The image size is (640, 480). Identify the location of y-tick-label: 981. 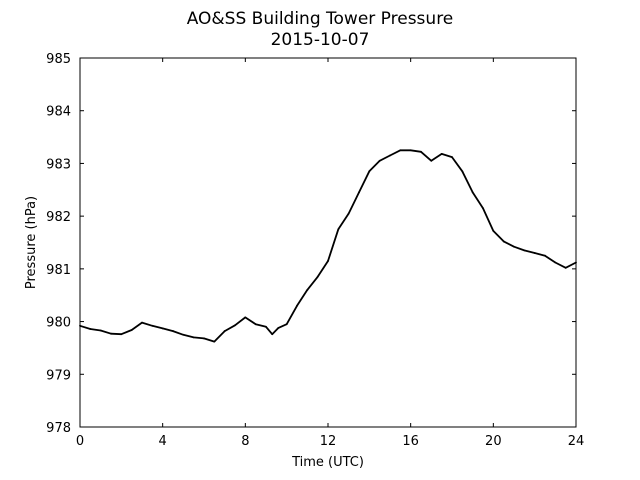
(58, 270).